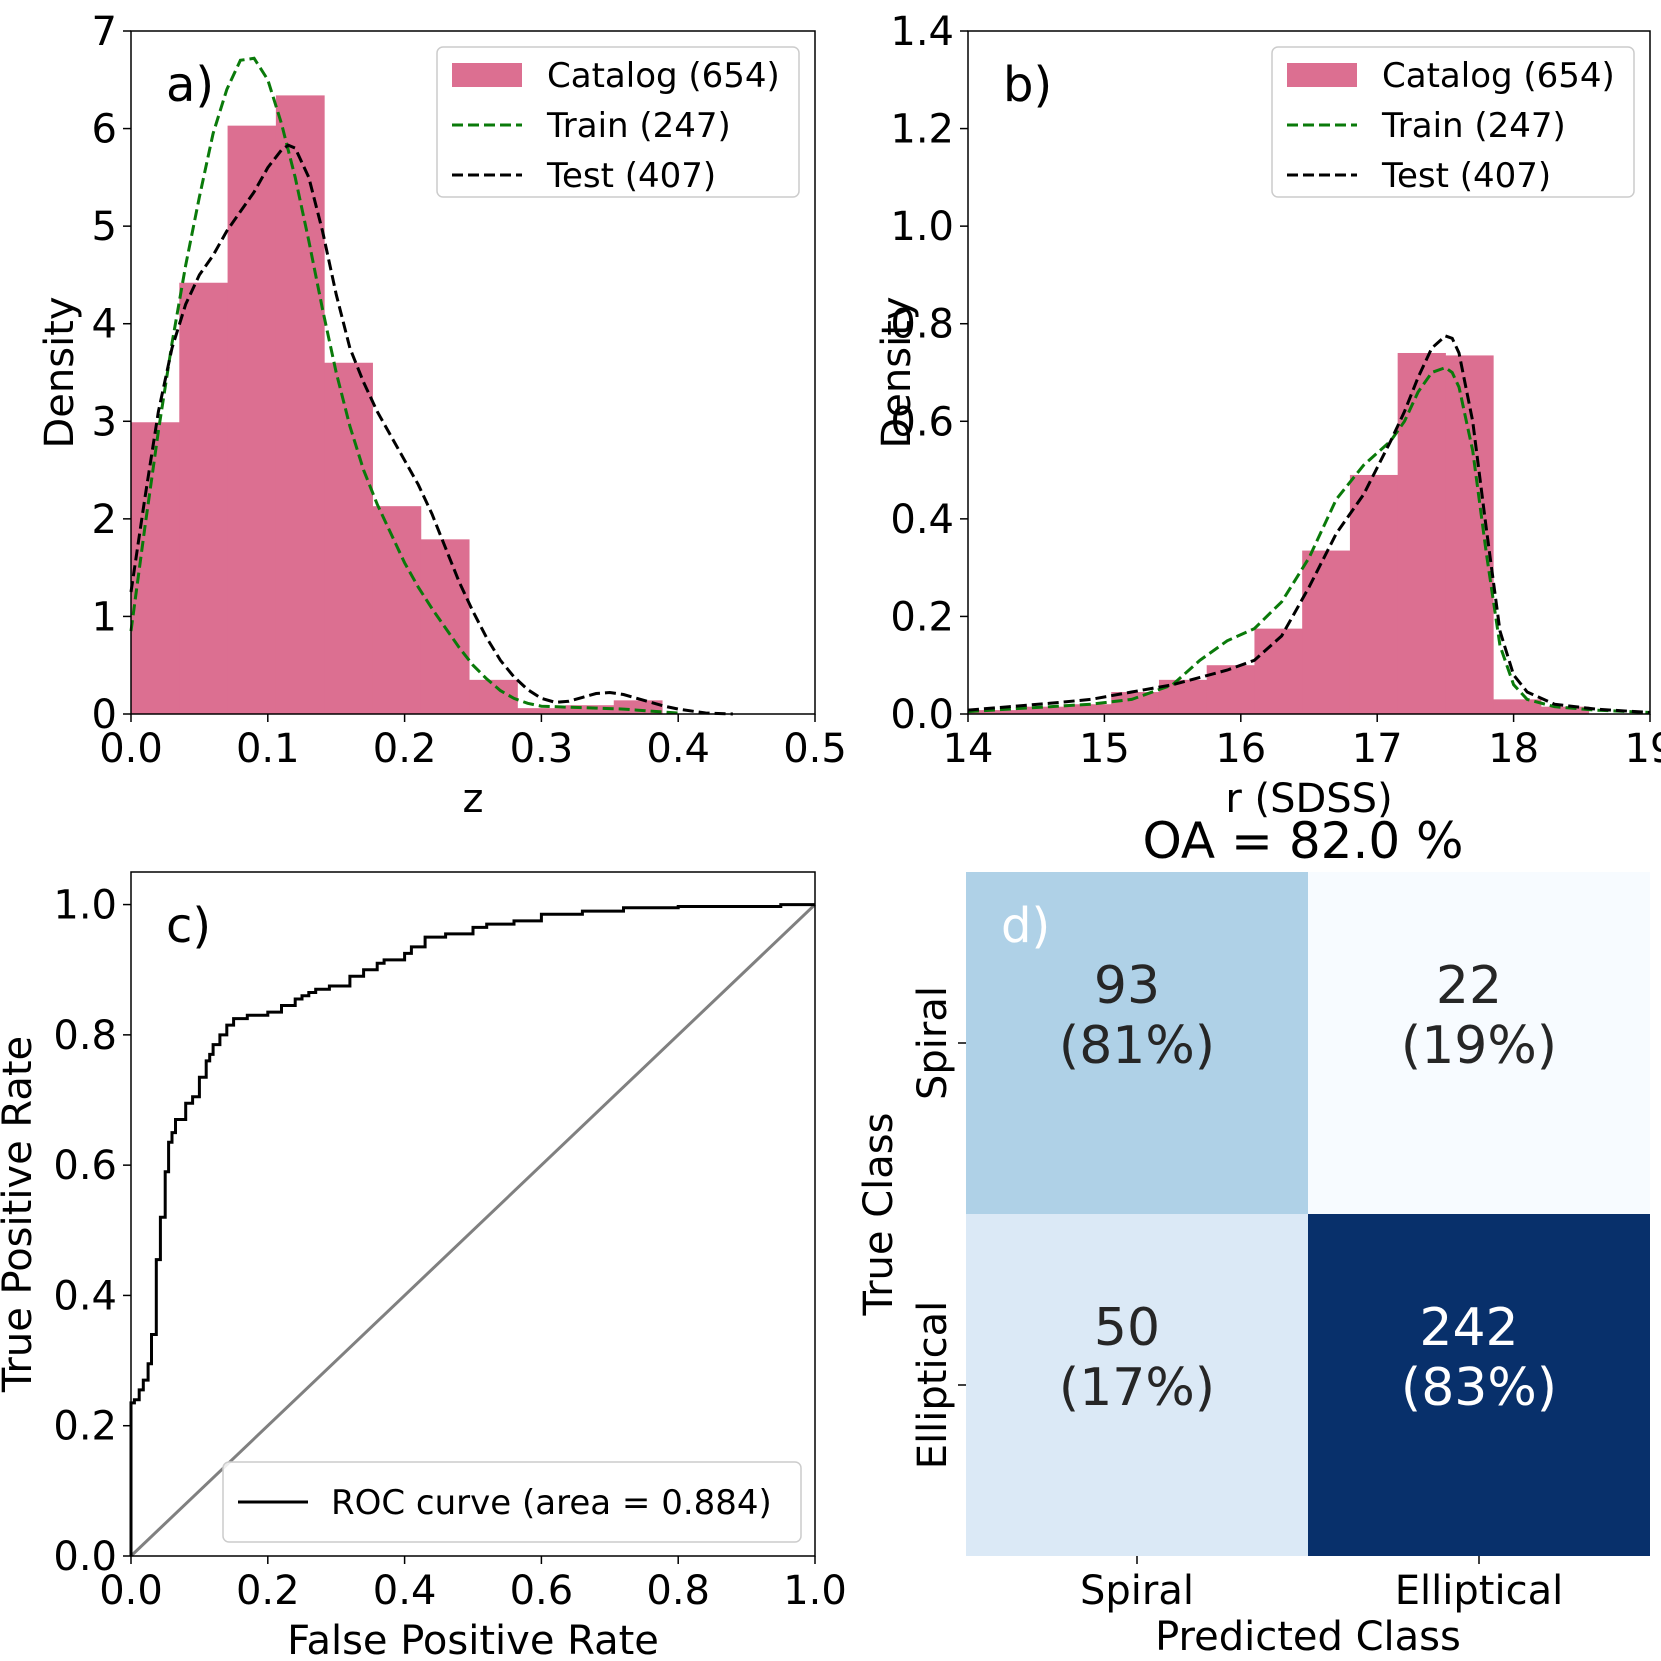 The height and width of the screenshot is (1661, 1661). I want to click on y-tick-label: Spiral, so click(933, 1043).